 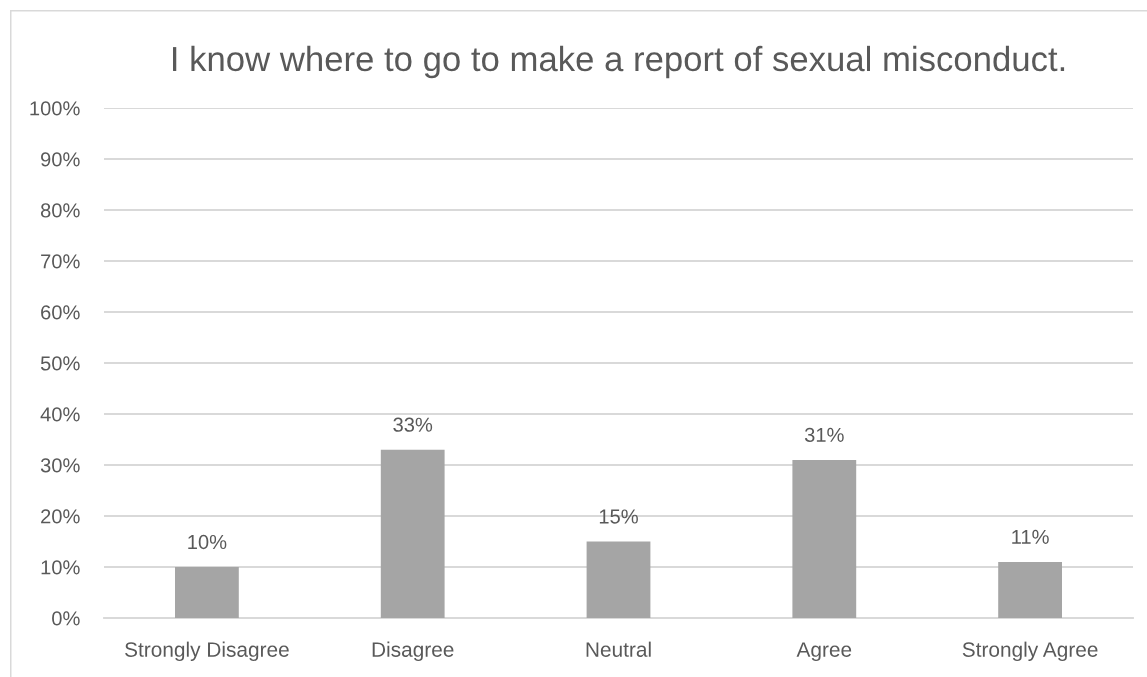 What do you see at coordinates (618, 516) in the screenshot?
I see `data-label: 15%` at bounding box center [618, 516].